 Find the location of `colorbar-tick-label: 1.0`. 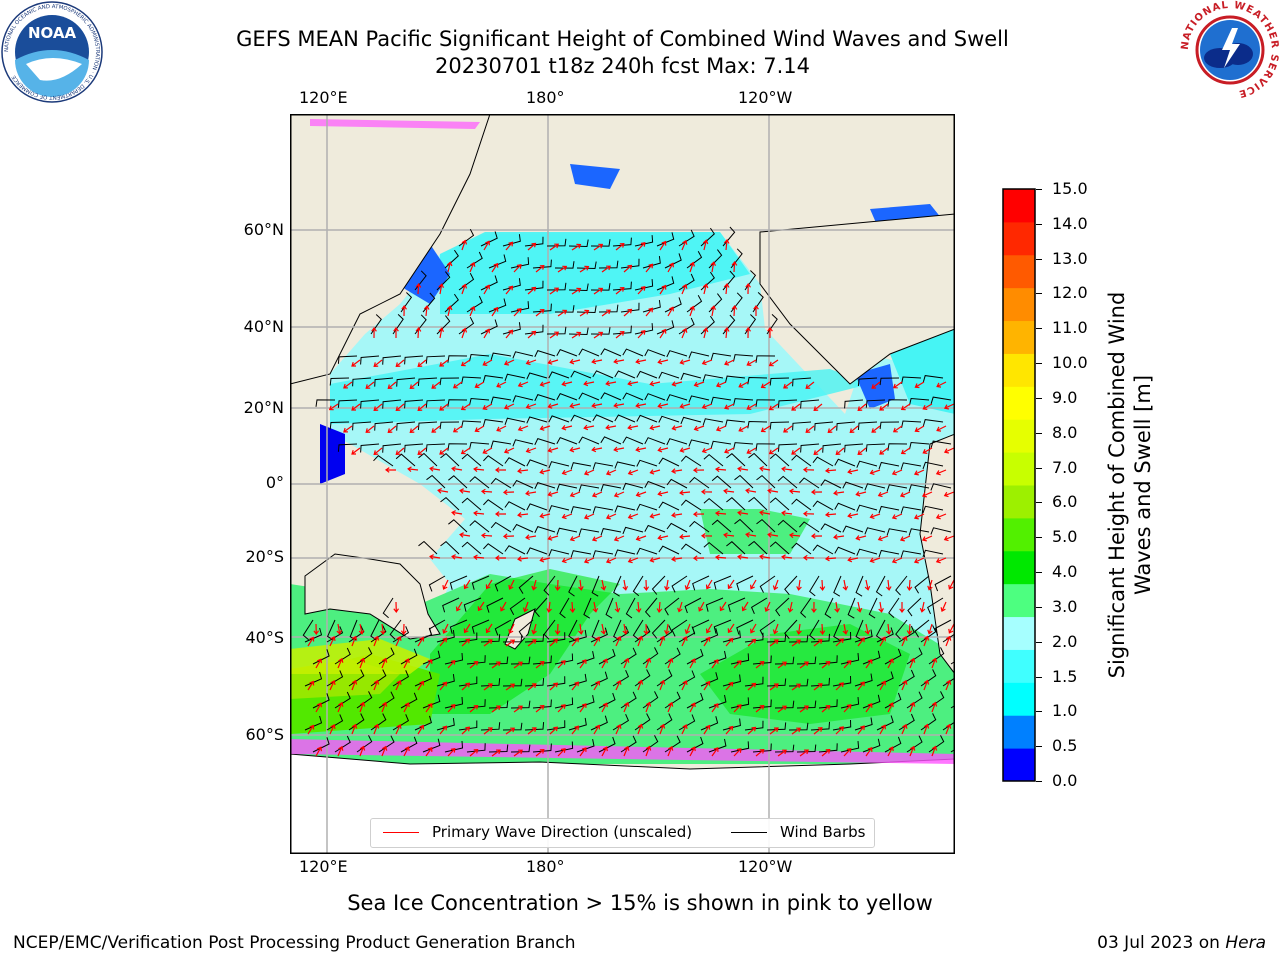

colorbar-tick-label: 1.0 is located at coordinates (1065, 711).